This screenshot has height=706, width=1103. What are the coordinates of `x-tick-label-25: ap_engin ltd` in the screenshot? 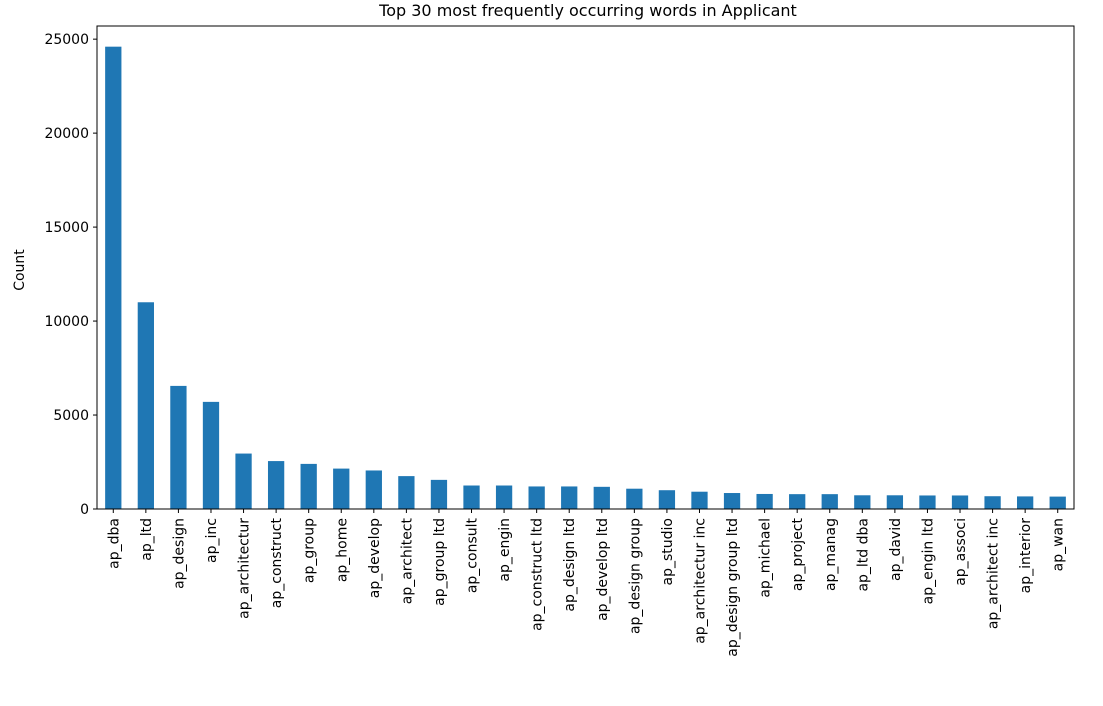 It's located at (928, 561).